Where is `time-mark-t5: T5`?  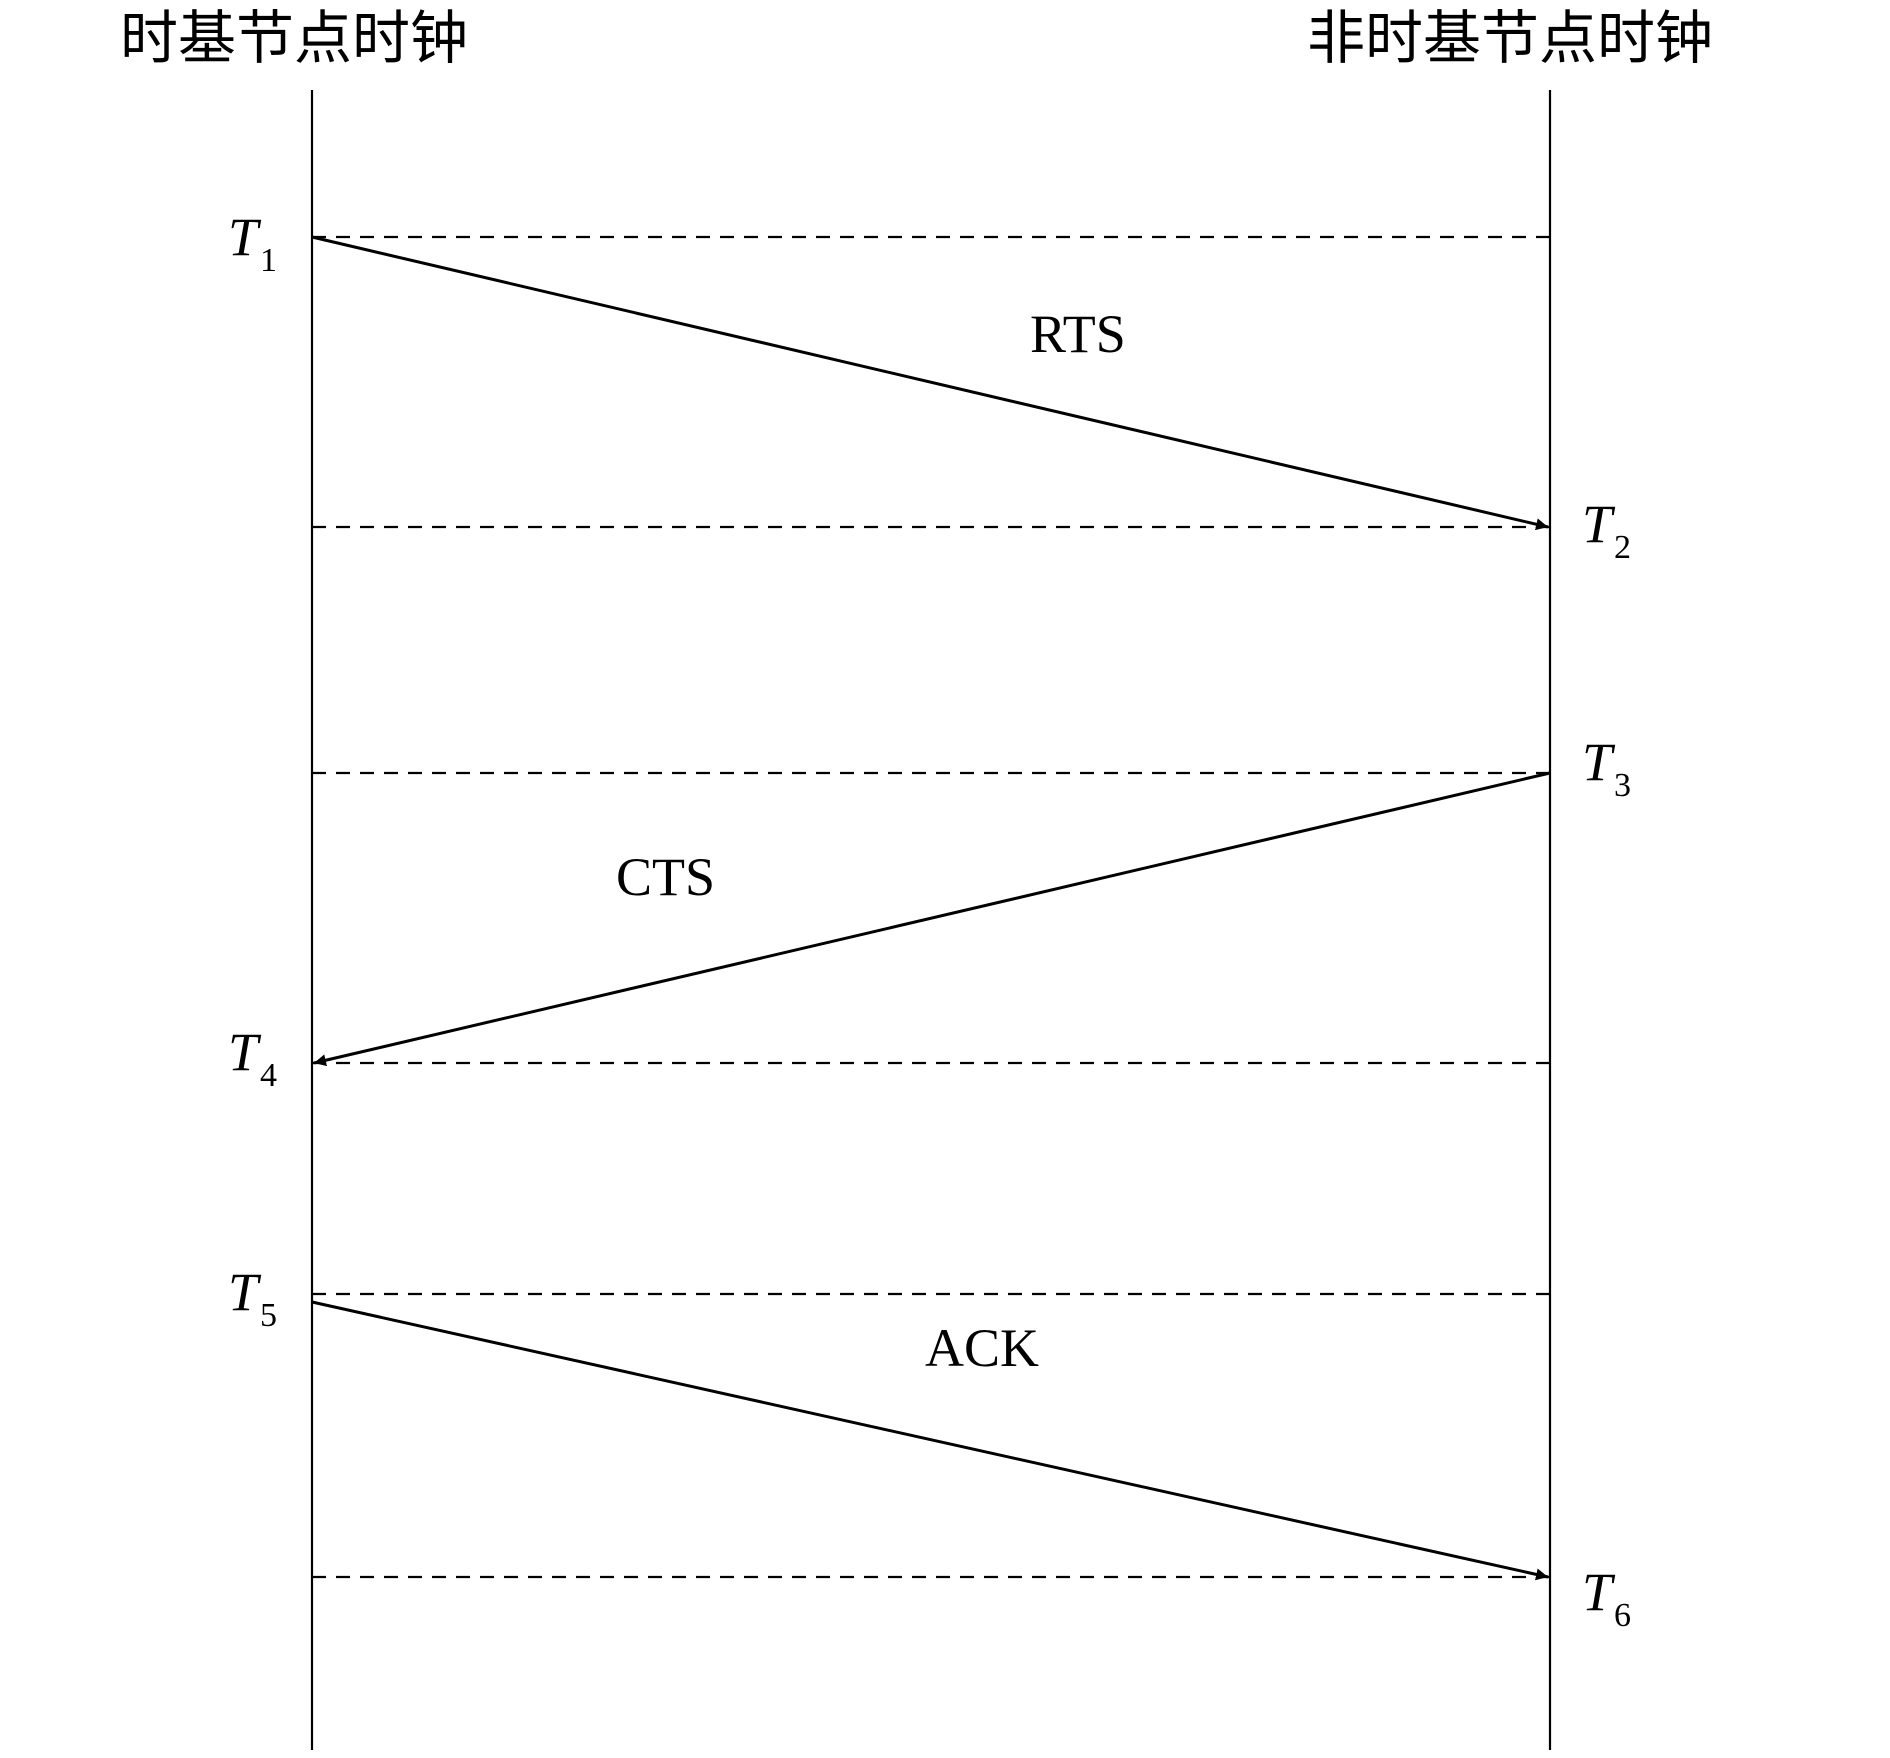 time-mark-t5: T5 is located at coordinates (252, 1298).